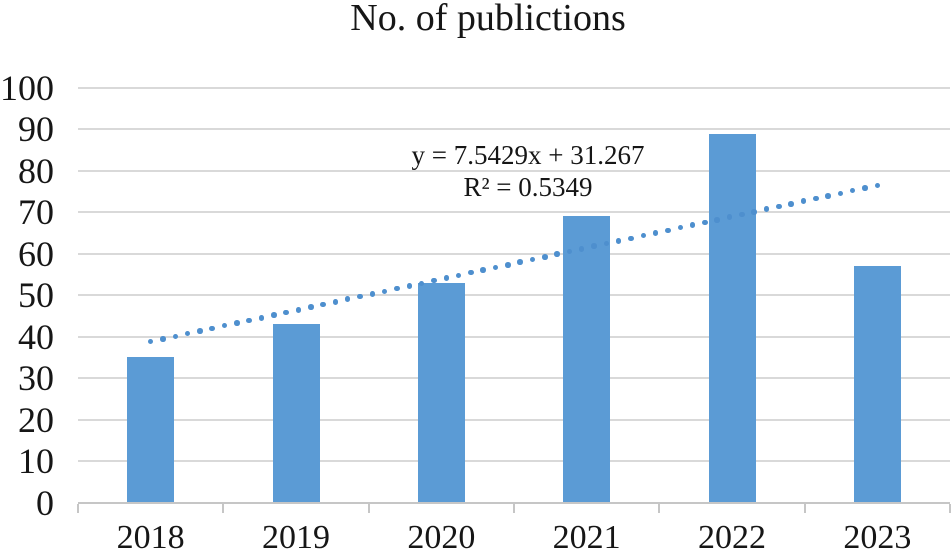 This screenshot has height=555, width=952. I want to click on x-axis-label-2023: 2023, so click(877, 537).